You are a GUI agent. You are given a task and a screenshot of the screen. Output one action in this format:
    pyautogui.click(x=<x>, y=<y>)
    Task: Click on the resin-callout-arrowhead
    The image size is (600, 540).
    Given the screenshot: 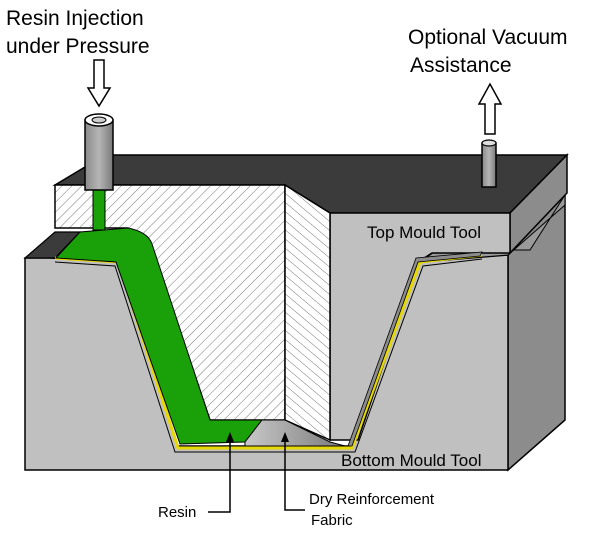 What is the action you would take?
    pyautogui.click(x=230, y=437)
    